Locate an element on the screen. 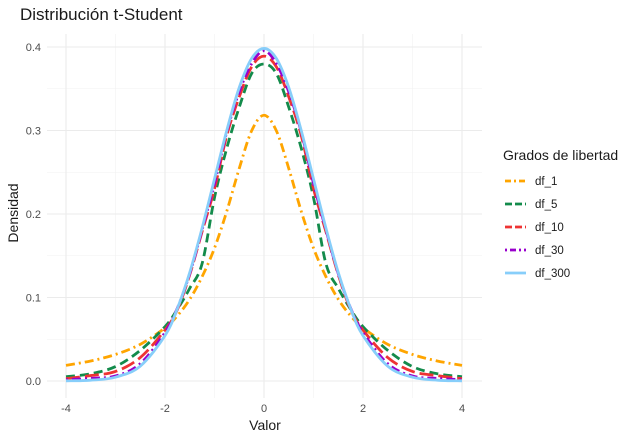 Image resolution: width=638 pixels, height=441 pixels. x-tick-label: -2 is located at coordinates (165, 409).